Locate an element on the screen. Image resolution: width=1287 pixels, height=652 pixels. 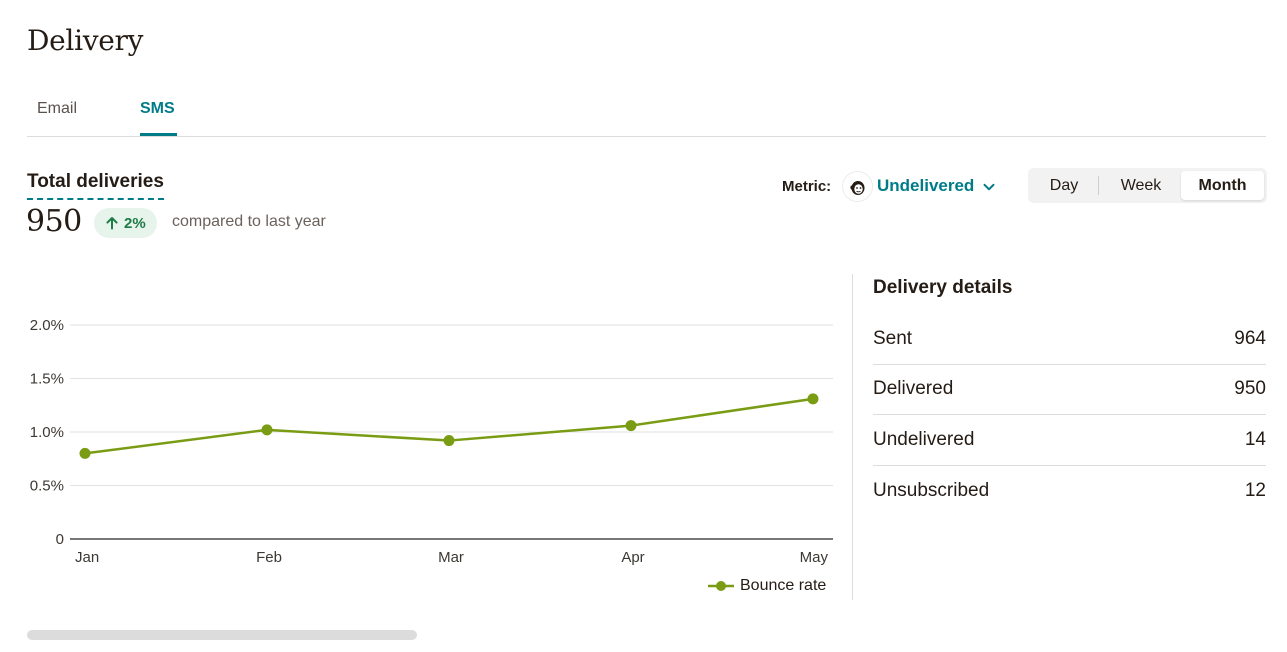
x-tick-label: Feb is located at coordinates (269, 557).